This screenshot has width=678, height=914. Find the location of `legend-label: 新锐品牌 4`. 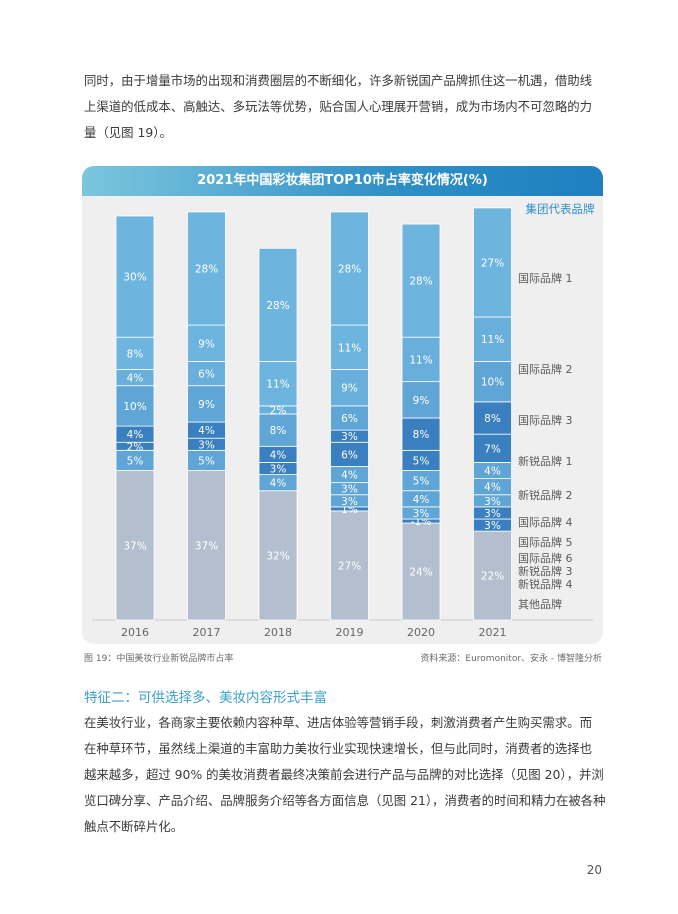

legend-label: 新锐品牌 4 is located at coordinates (545, 584).